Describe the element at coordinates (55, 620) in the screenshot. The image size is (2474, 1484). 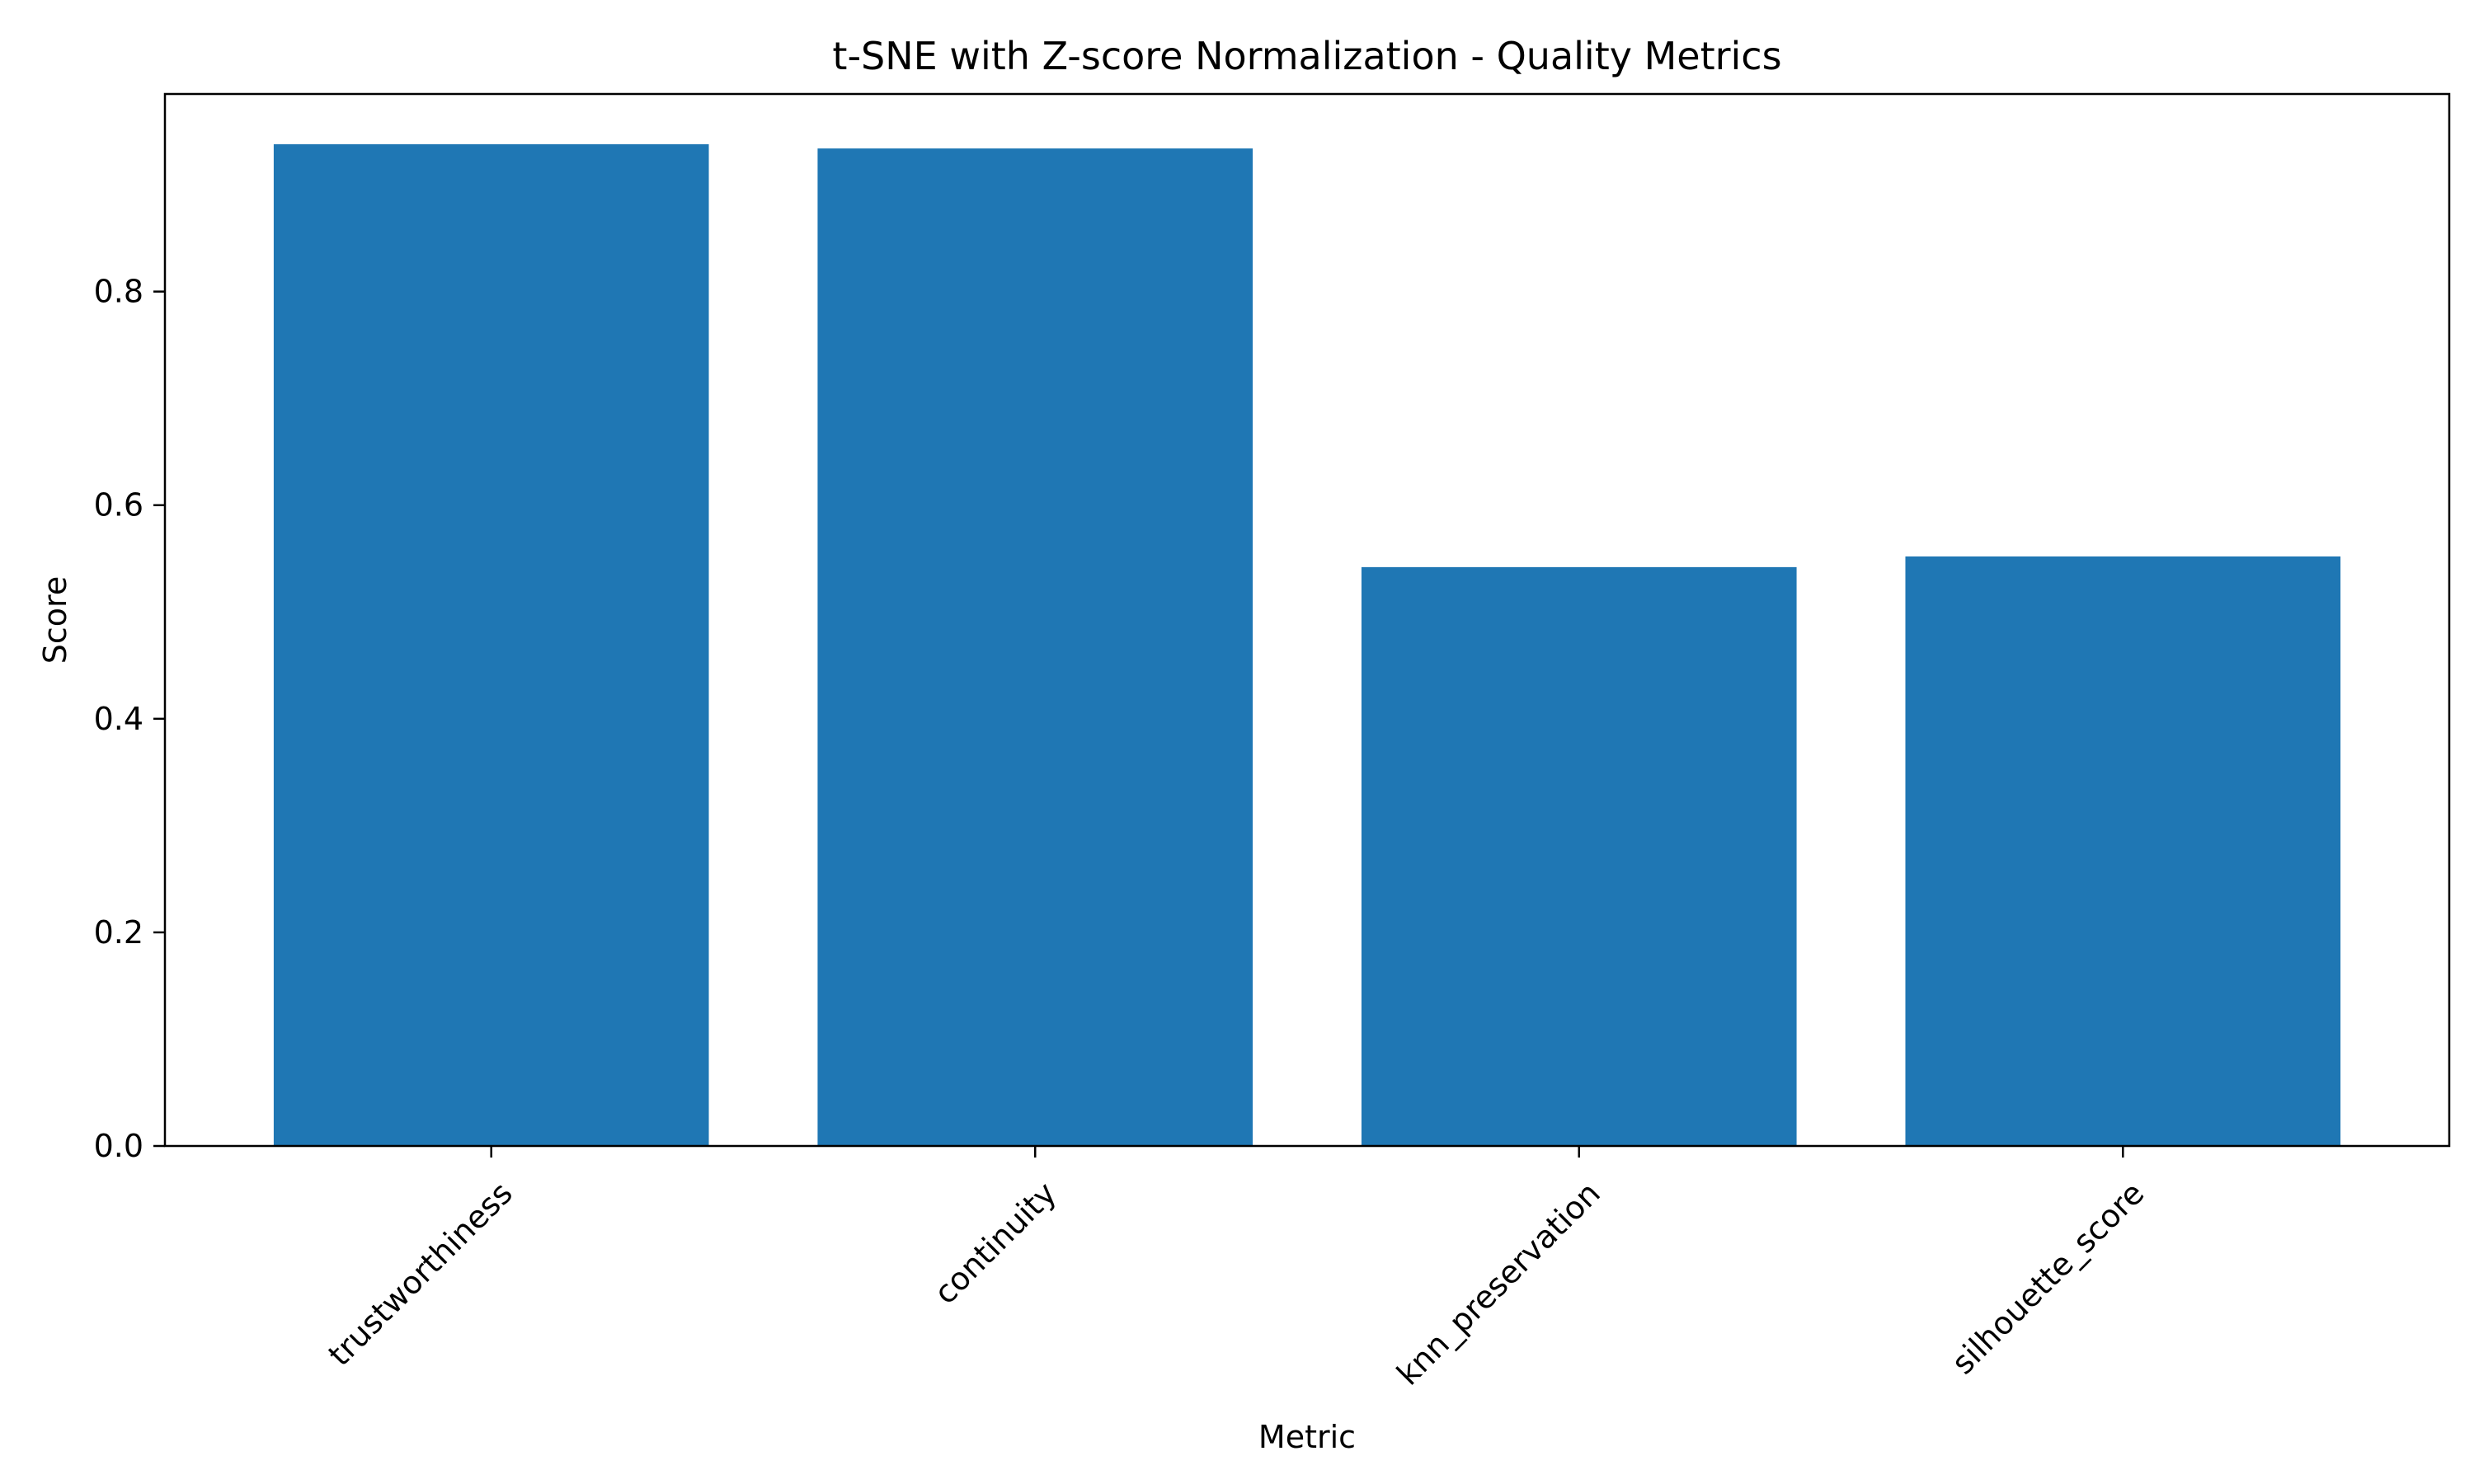
I see `y-axis-label: Score` at that location.